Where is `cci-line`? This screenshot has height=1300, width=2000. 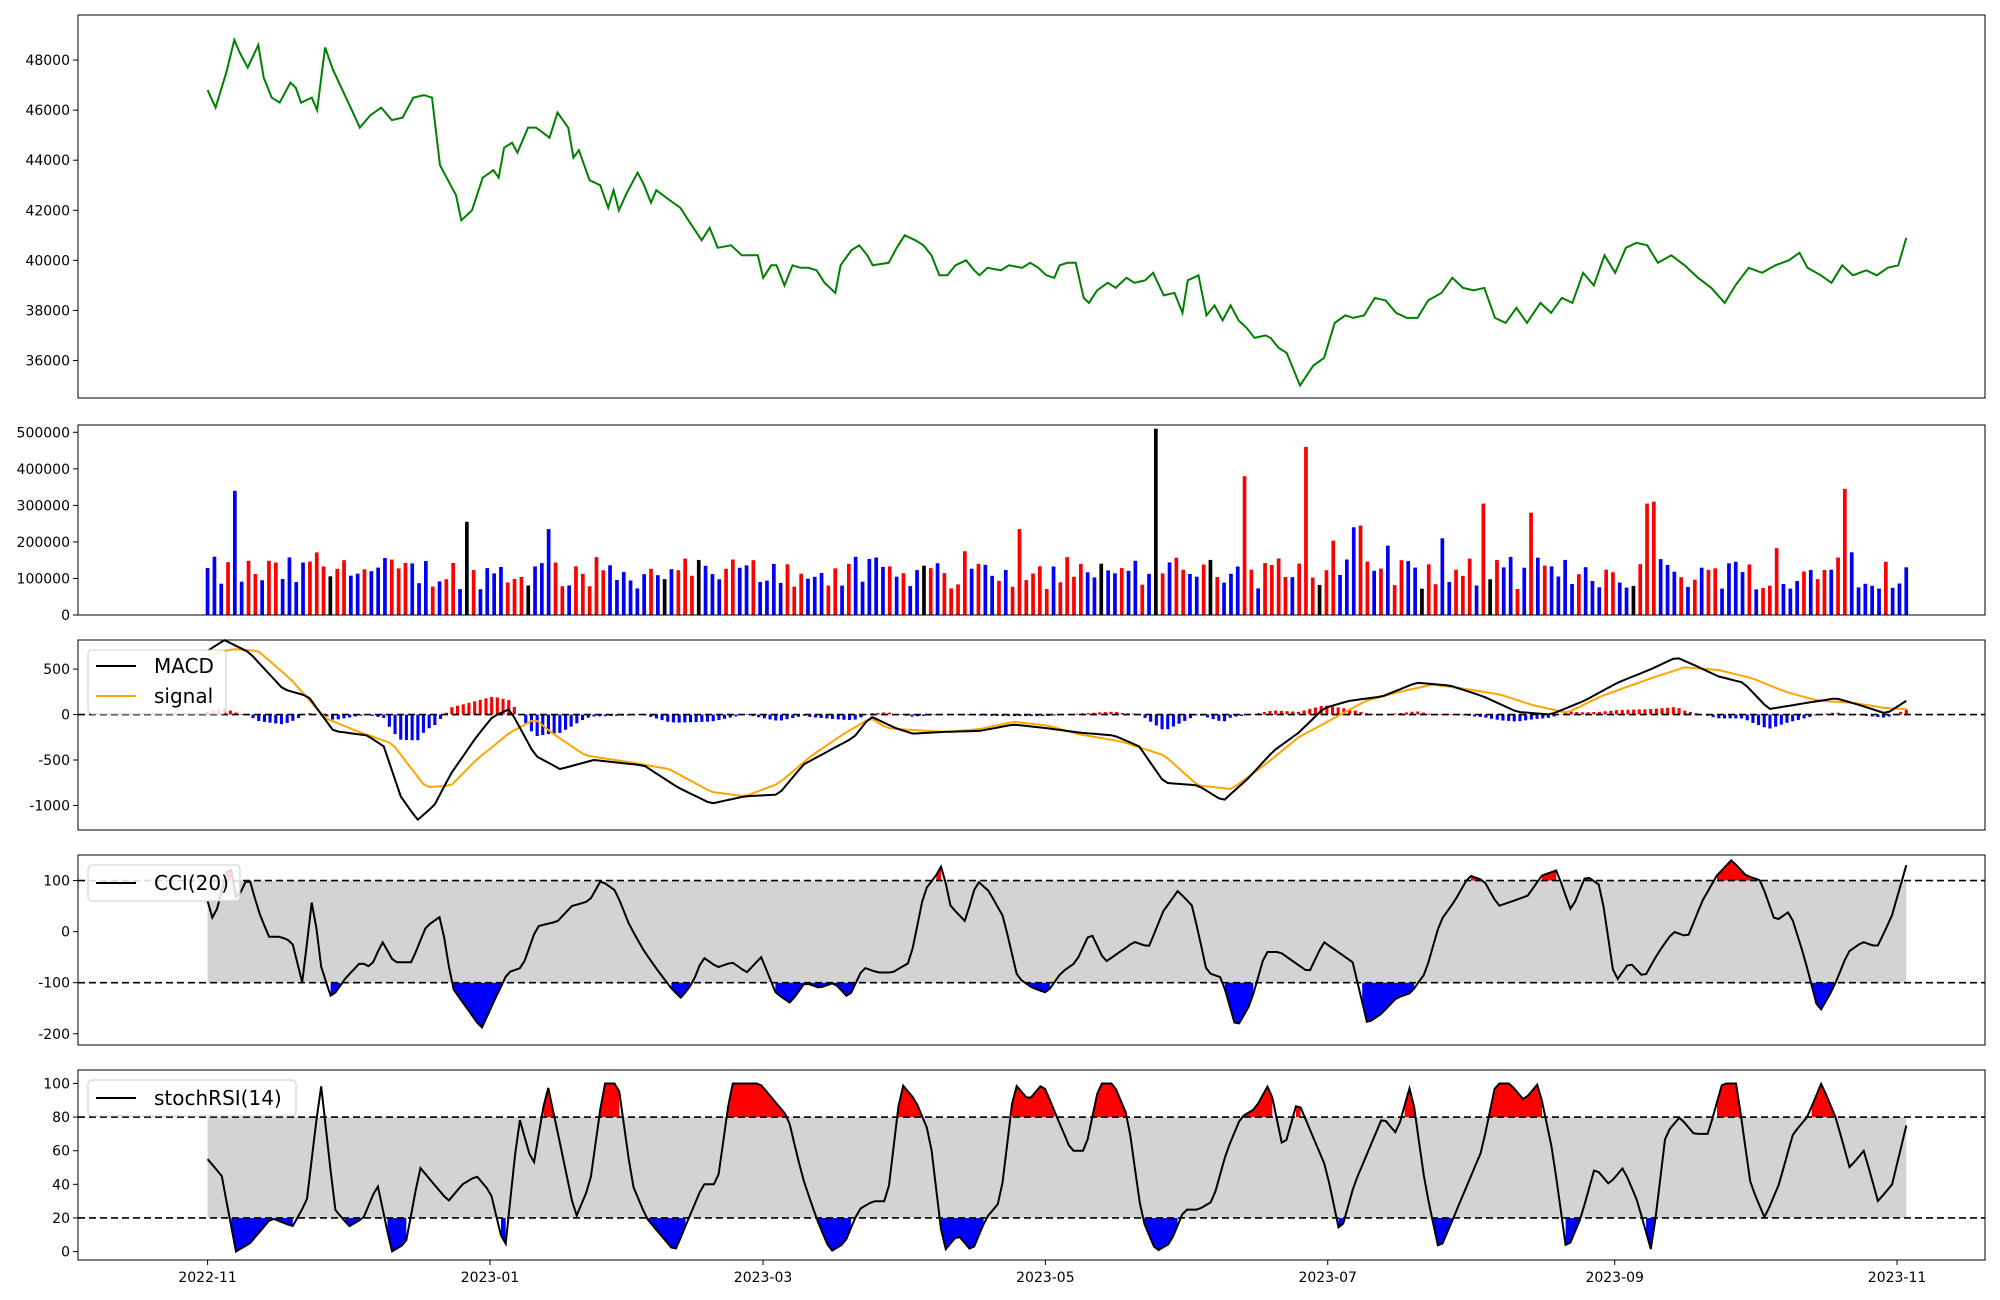 cci-line is located at coordinates (1057, 944).